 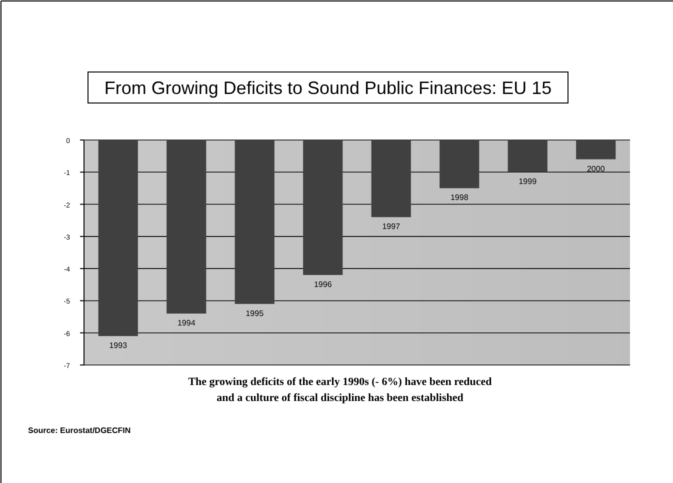 What do you see at coordinates (340, 382) in the screenshot?
I see `text: The growing deficits of the early 1990s (- 6%) have been reduced` at bounding box center [340, 382].